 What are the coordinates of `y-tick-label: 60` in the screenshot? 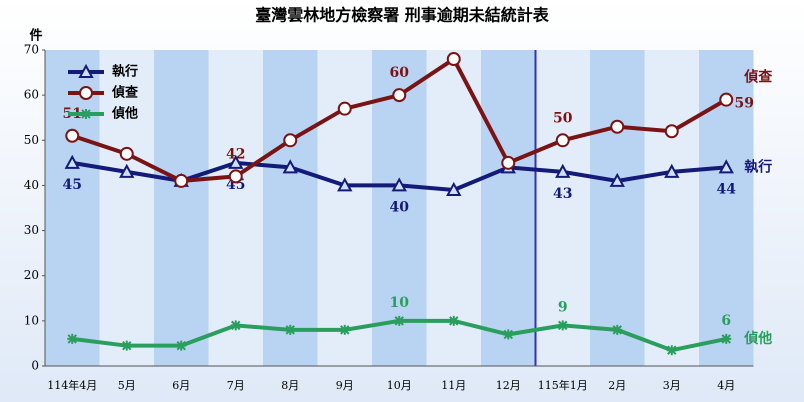 It's located at (31, 95).